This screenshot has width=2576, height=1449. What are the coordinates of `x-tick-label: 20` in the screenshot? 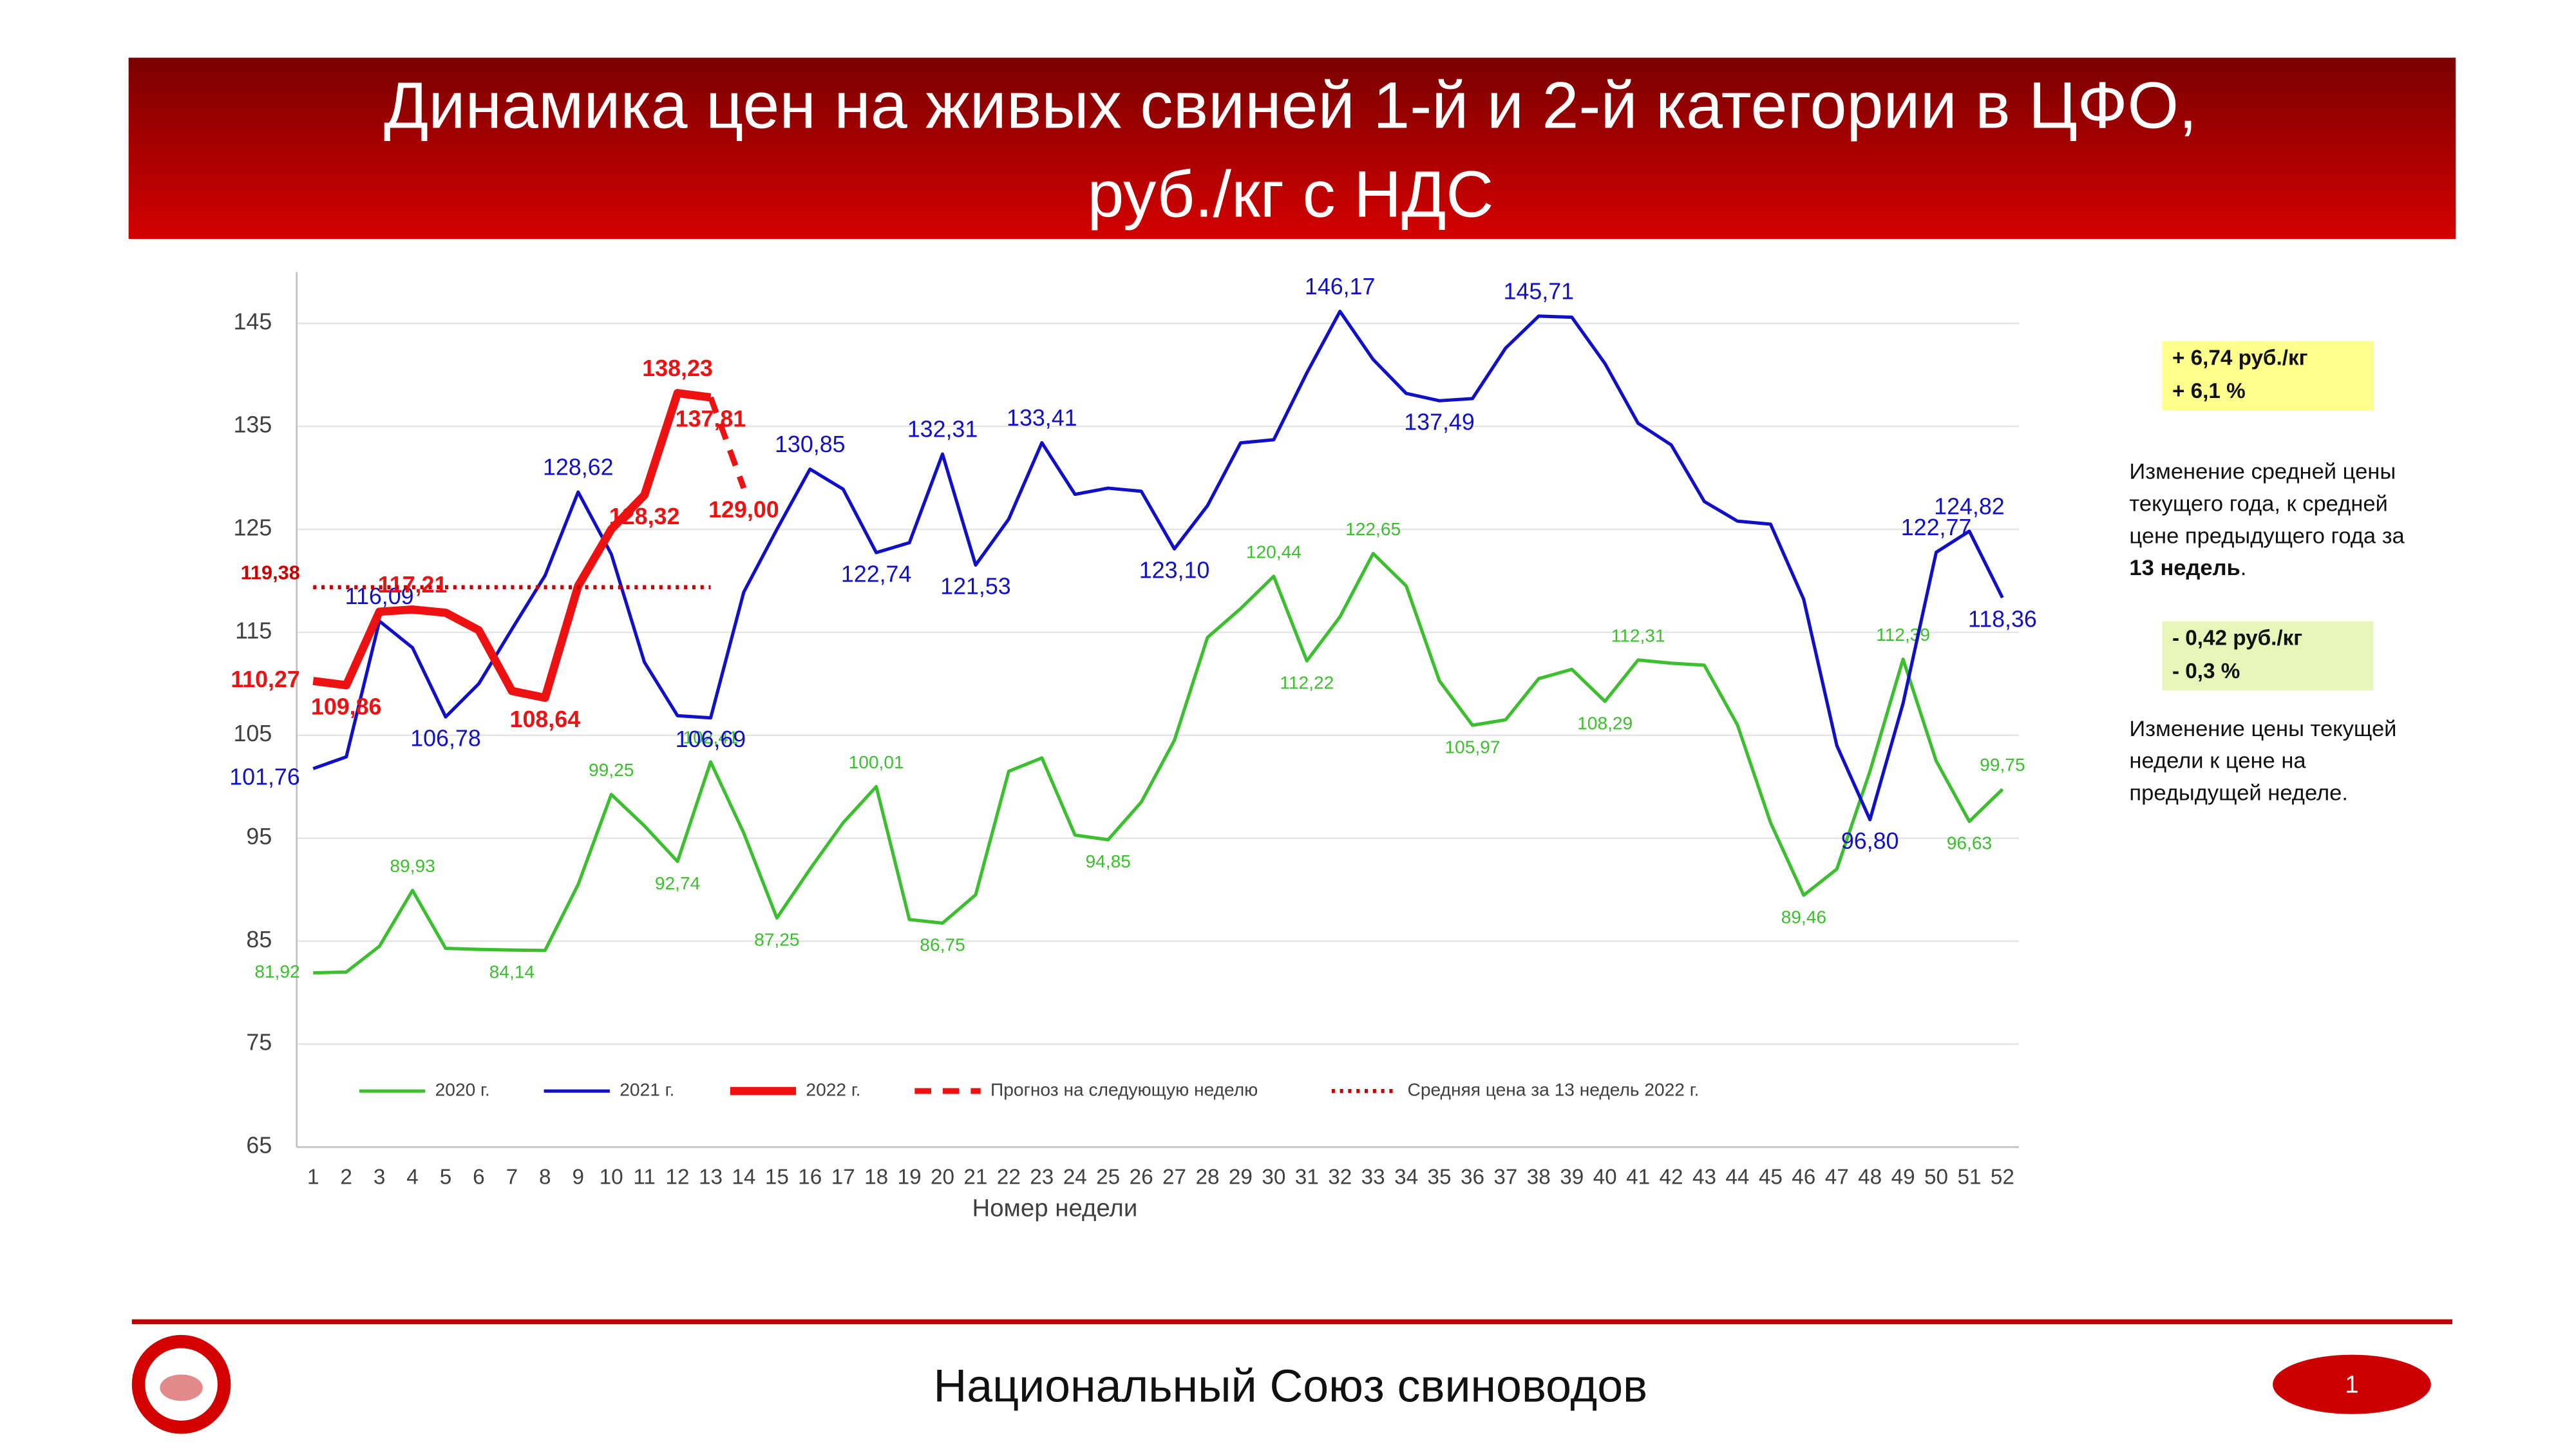 It's located at (943, 1177).